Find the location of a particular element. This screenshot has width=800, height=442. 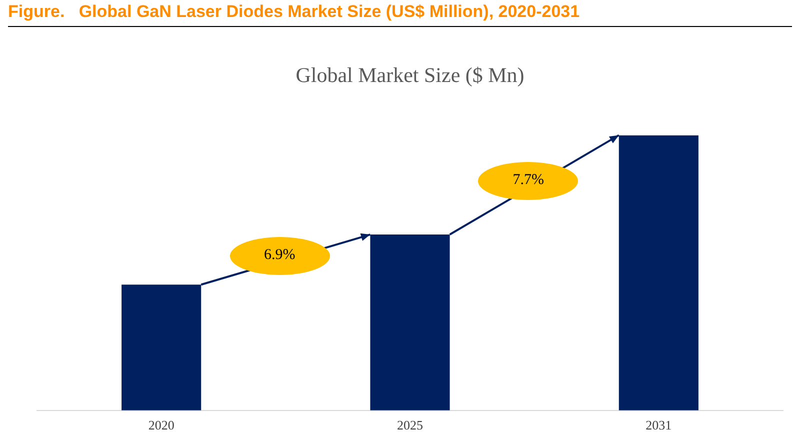

oval-badge: 7.7% is located at coordinates (528, 181).